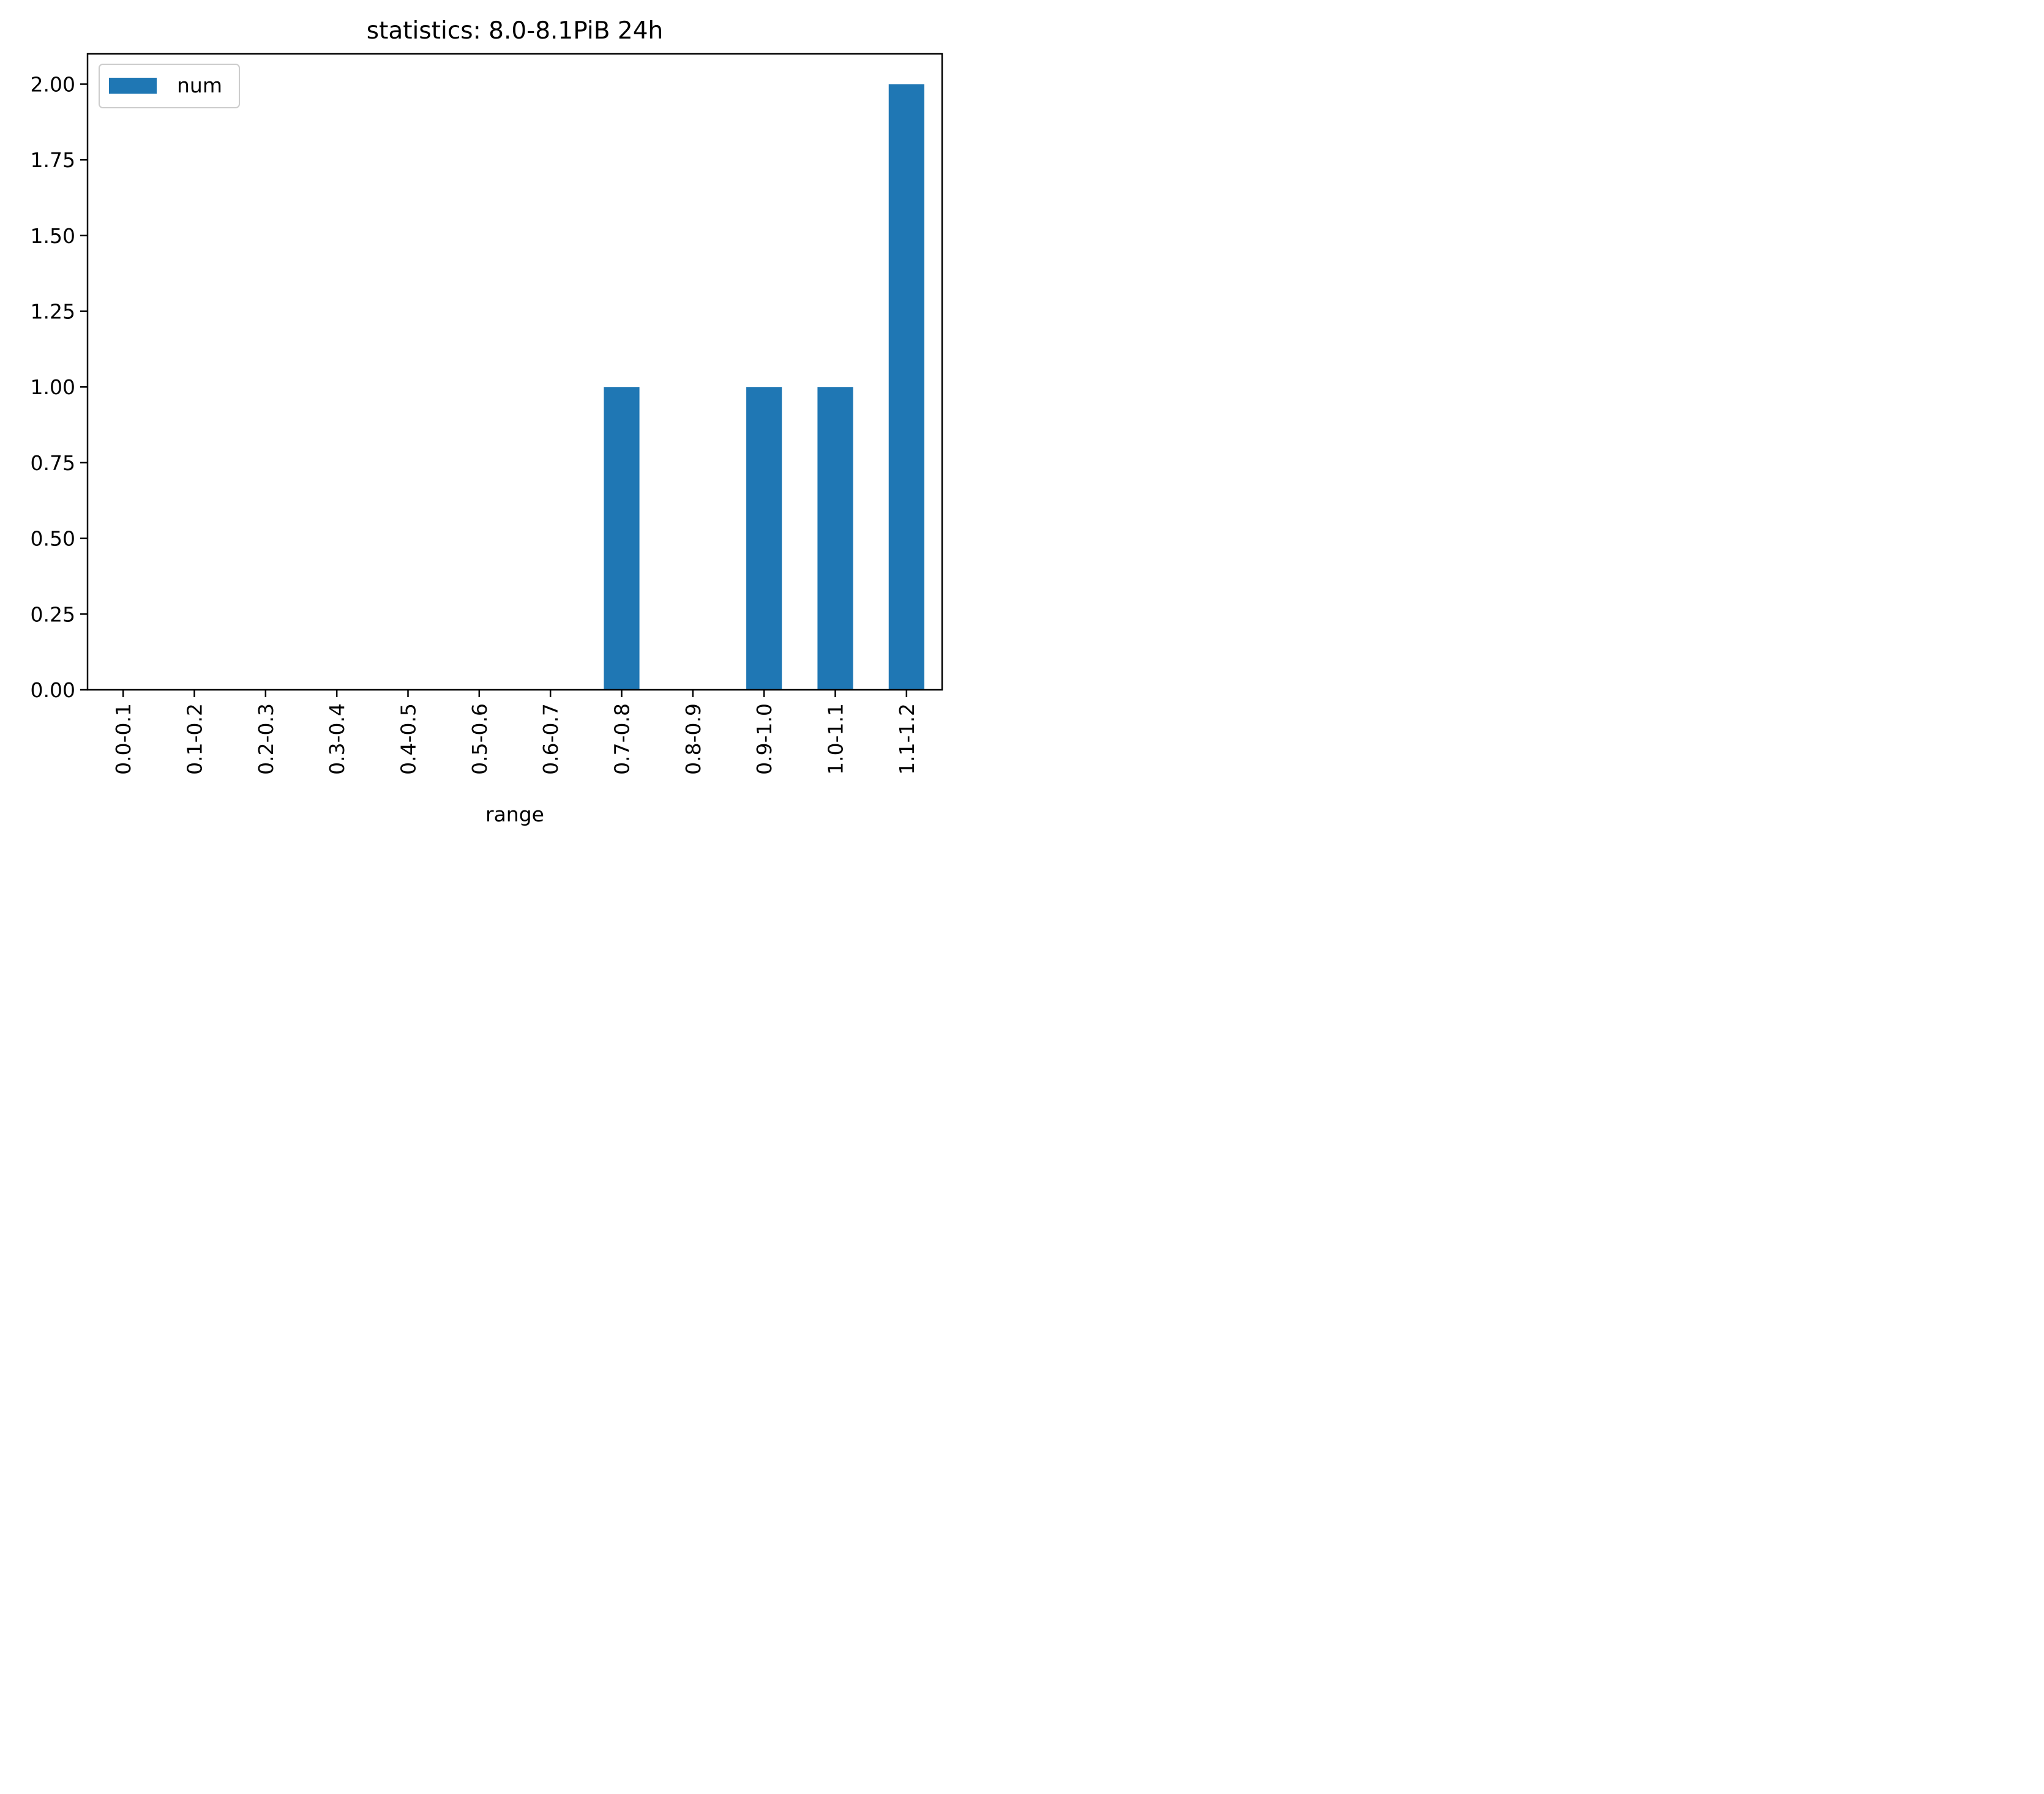  I want to click on legend-swatch, so click(133, 86).